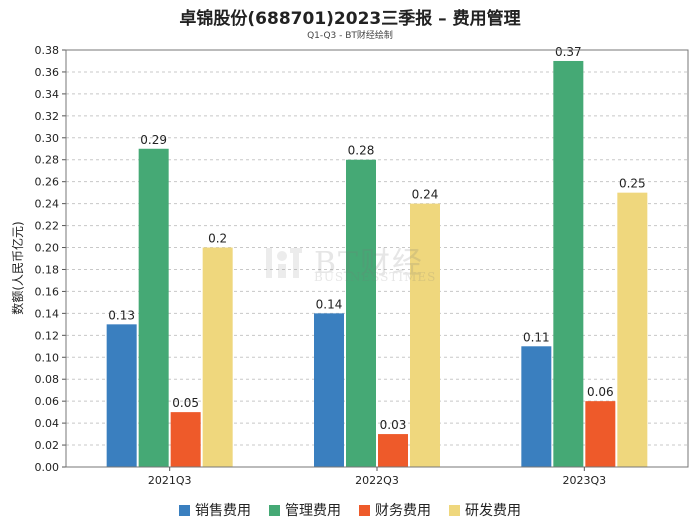 This screenshot has width=700, height=524. Describe the element at coordinates (47, 160) in the screenshot. I see `y-tick-label: 0.28` at that location.